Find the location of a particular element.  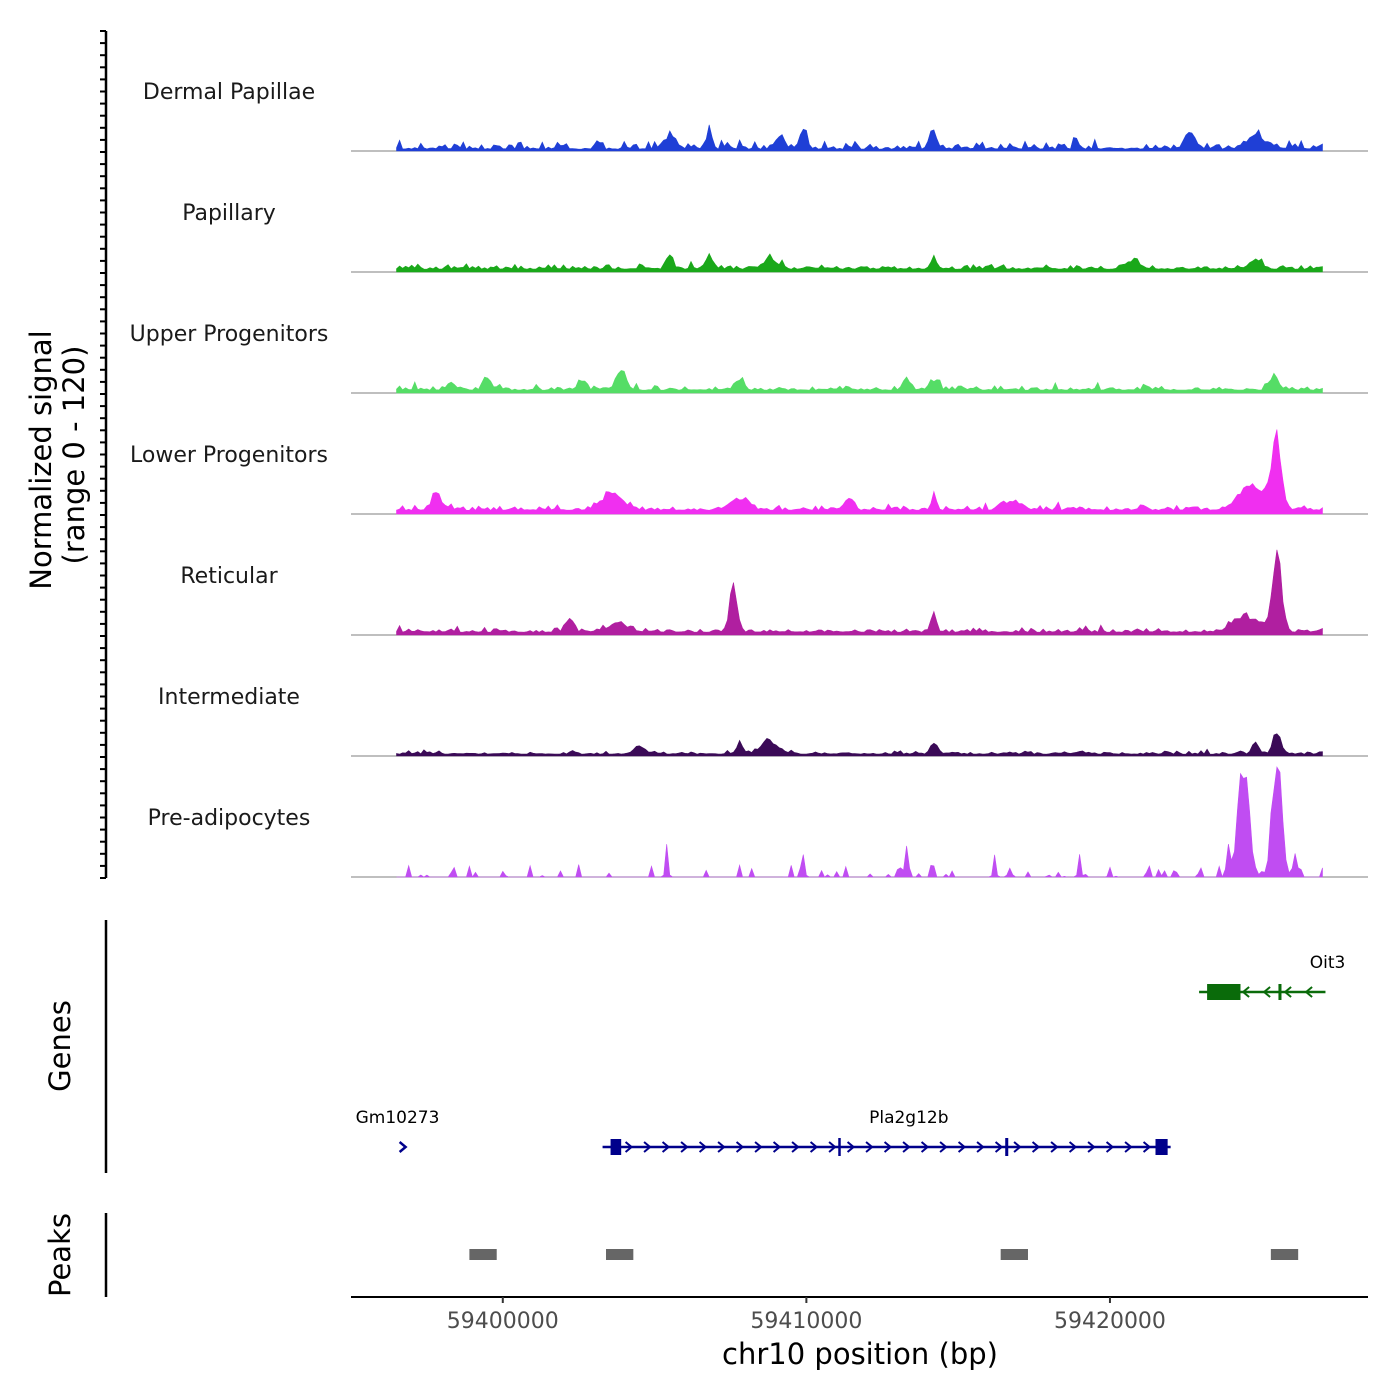

x-axis-ticks: 59400000 59410000 59420000 is located at coordinates (806, 1315).